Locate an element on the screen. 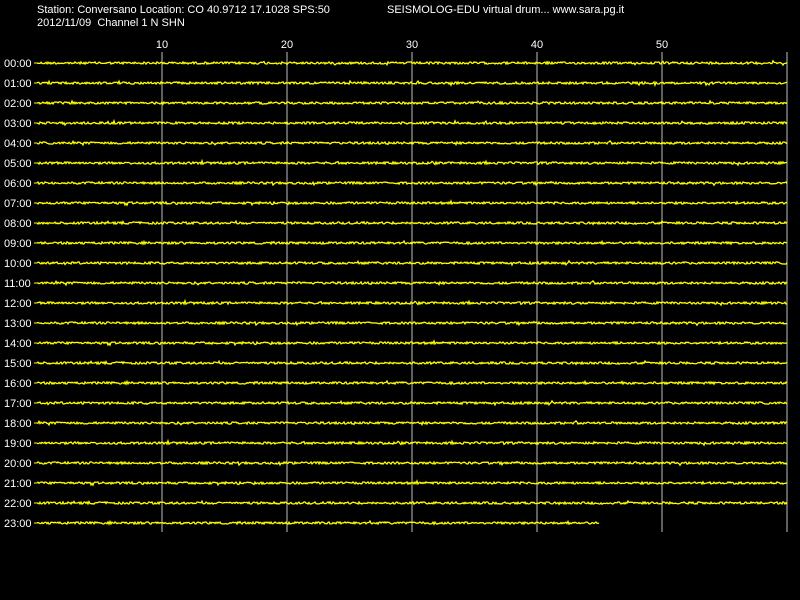 The width and height of the screenshot is (800, 600). x-tick-label: 50 is located at coordinates (662, 45).